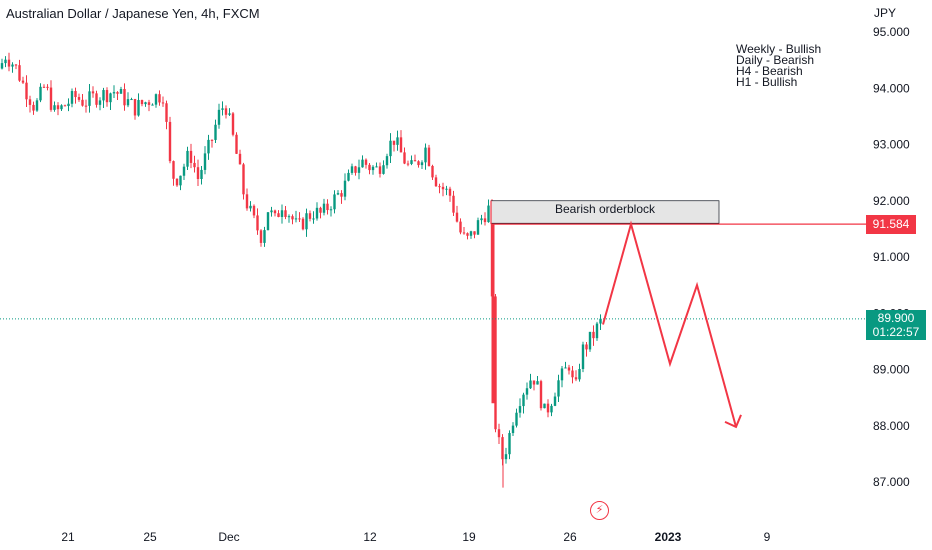 The image size is (932, 550). I want to click on current-price-value: 89.900, so click(896, 318).